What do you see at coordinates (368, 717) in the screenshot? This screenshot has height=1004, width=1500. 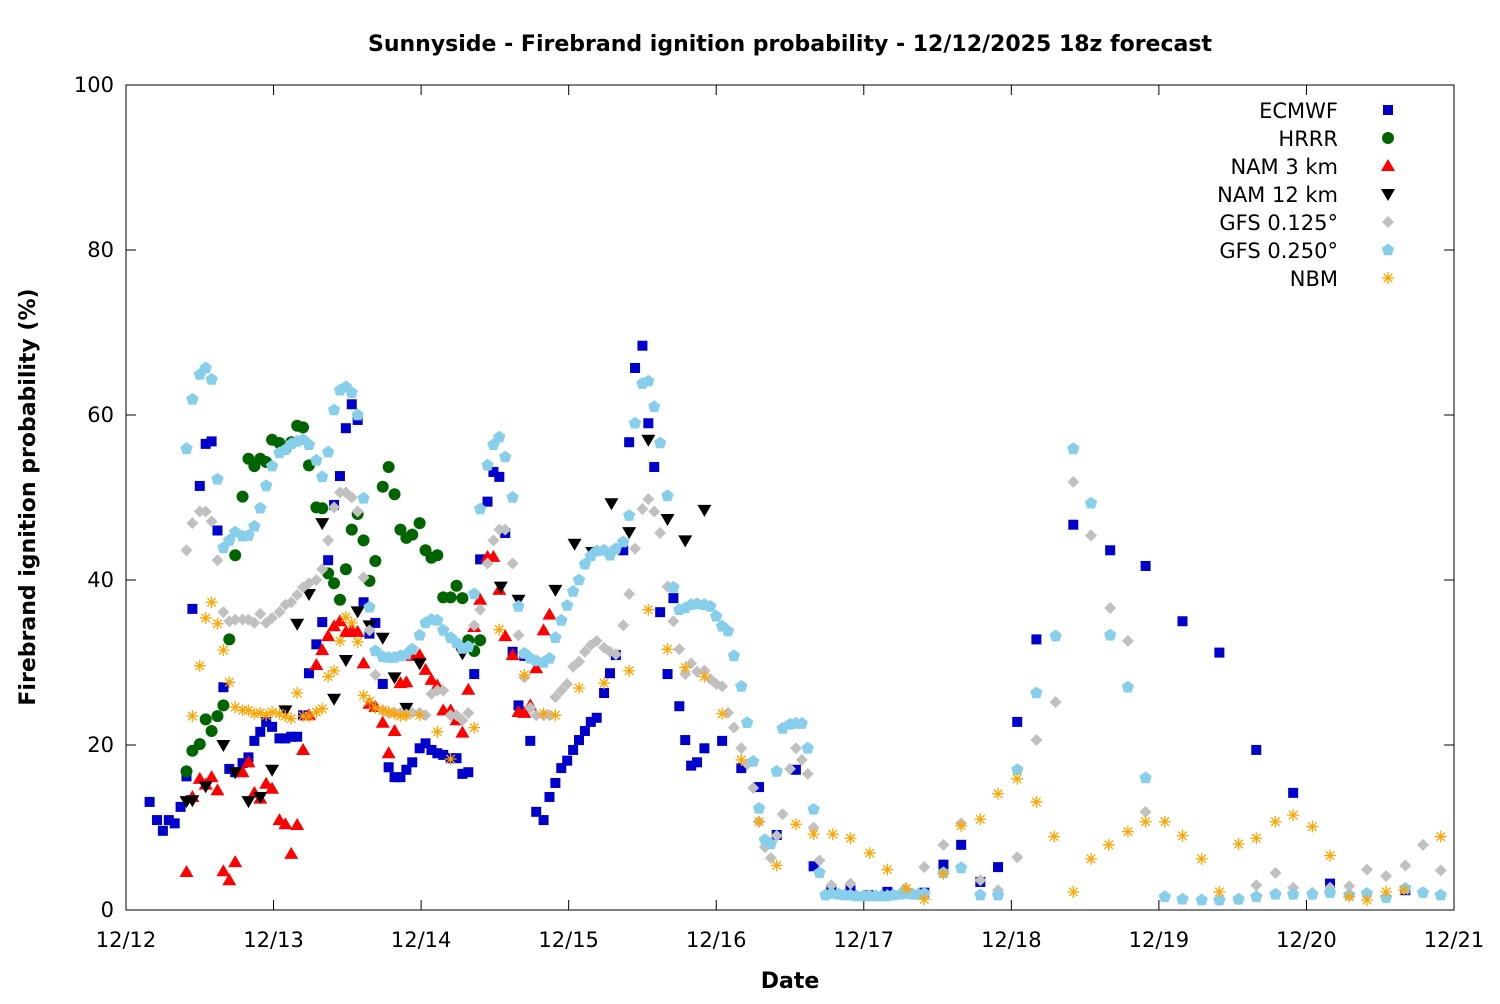 I see `series-nam-3-km` at bounding box center [368, 717].